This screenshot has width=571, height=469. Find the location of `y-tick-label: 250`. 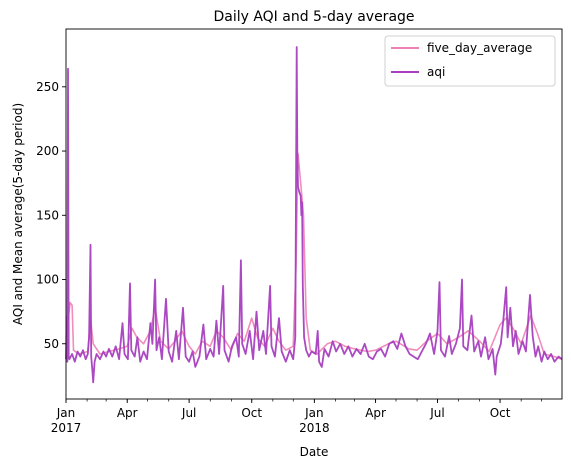

y-tick-label: 250 is located at coordinates (47, 87).